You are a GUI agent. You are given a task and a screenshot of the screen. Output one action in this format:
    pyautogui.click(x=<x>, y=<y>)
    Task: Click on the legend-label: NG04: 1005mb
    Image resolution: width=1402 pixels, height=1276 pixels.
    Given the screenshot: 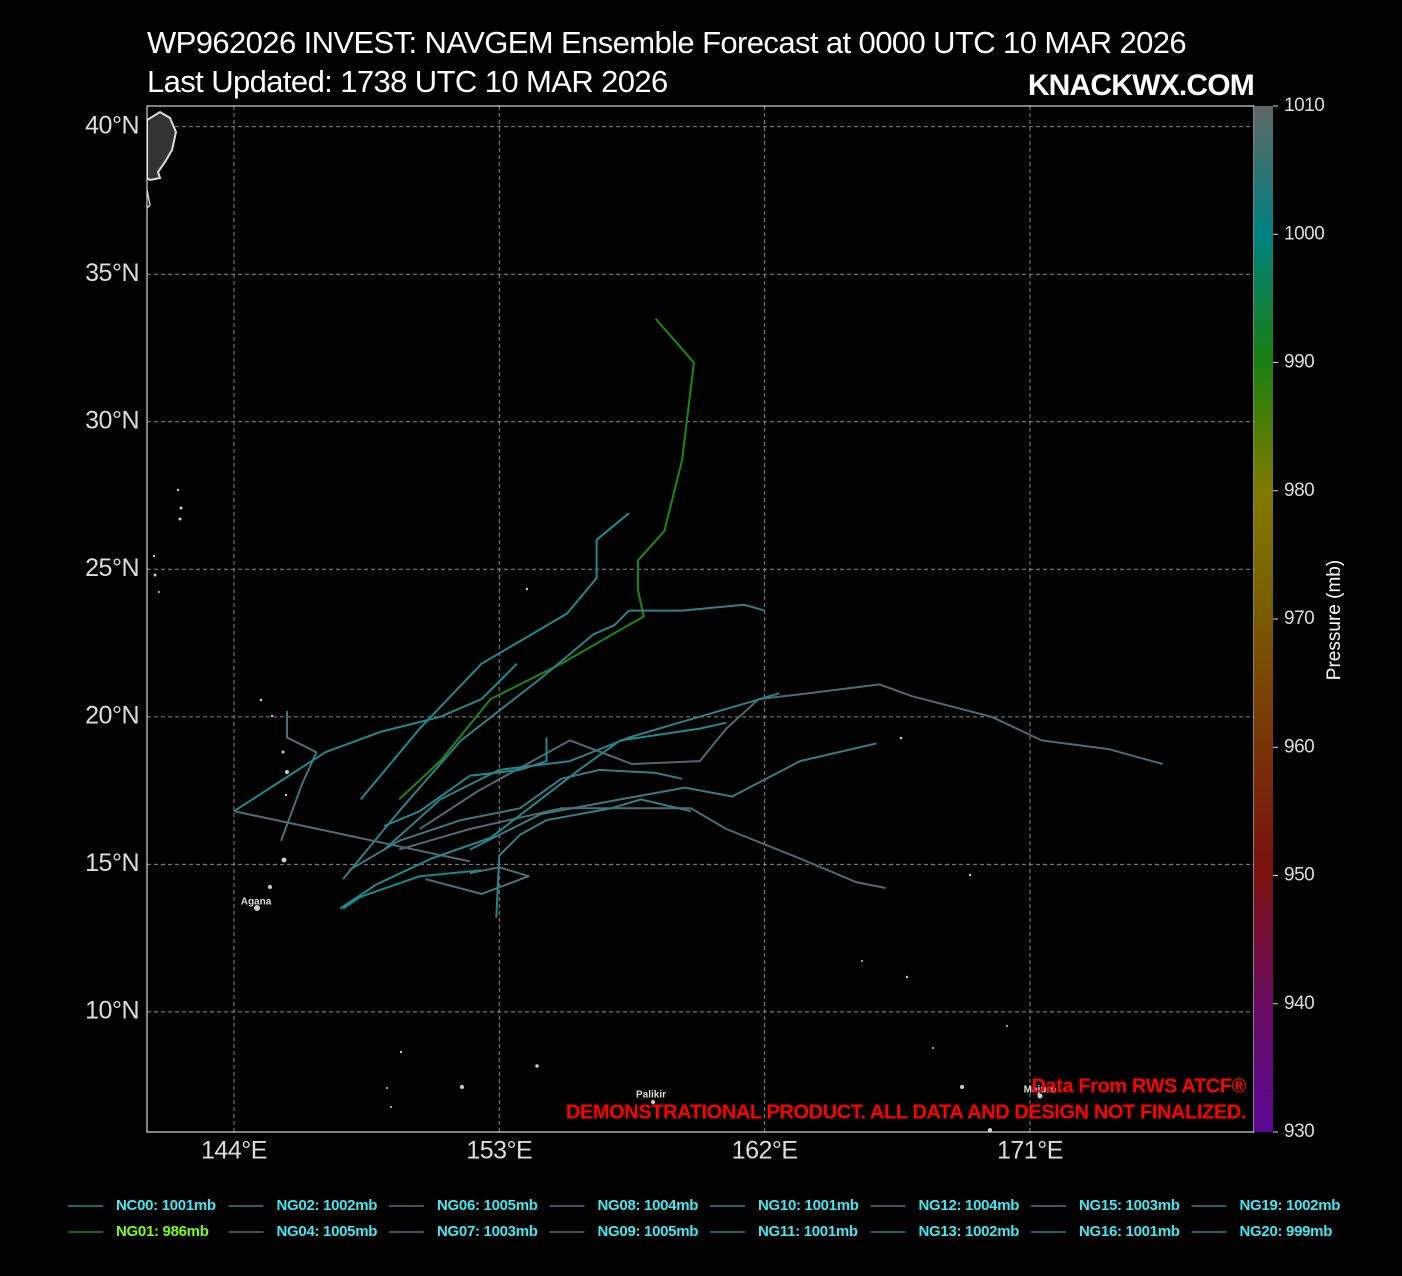 What is the action you would take?
    pyautogui.click(x=327, y=1231)
    